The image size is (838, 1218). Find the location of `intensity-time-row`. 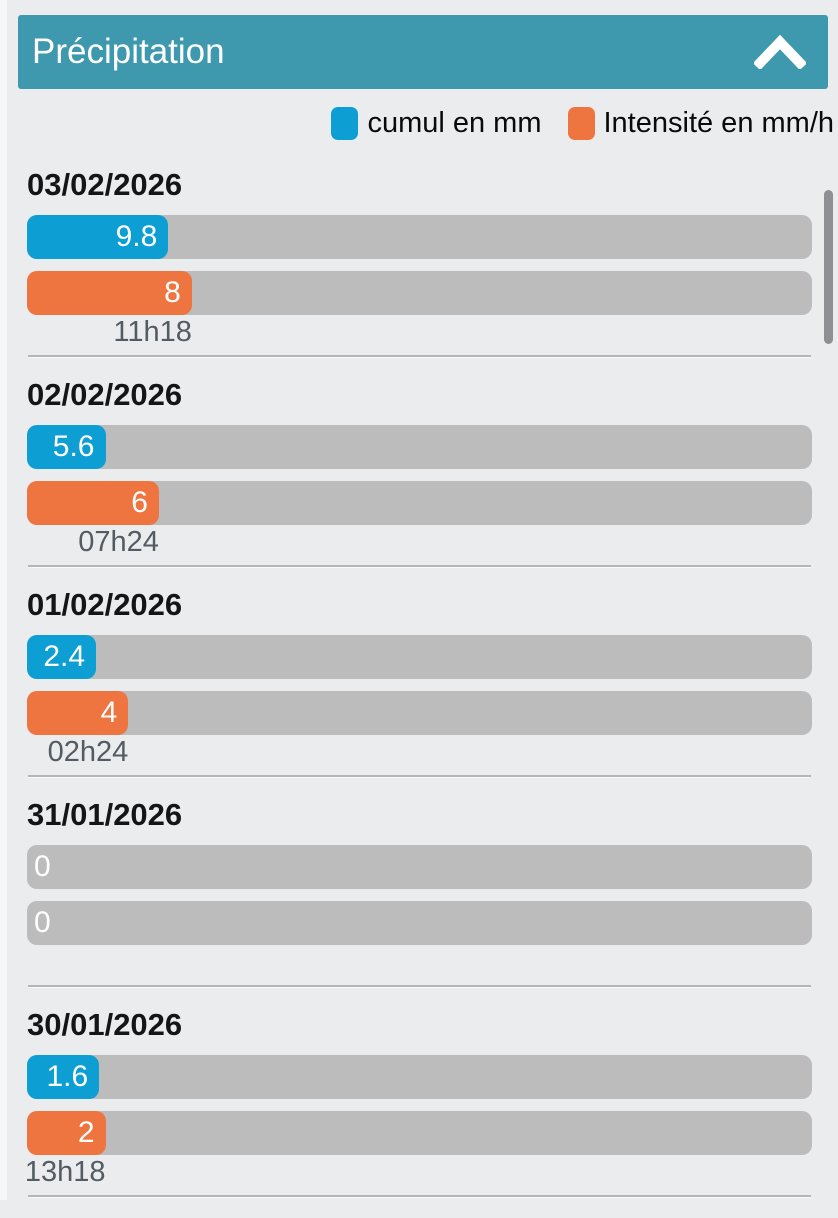

intensity-time-row is located at coordinates (419, 962).